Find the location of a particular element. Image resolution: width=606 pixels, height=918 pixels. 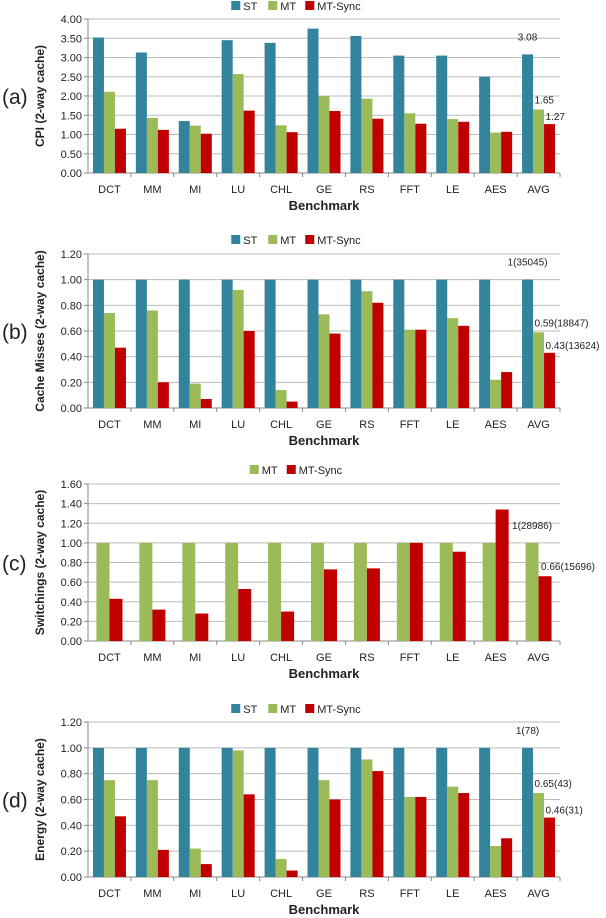

bar-st-le is located at coordinates (442, 812).